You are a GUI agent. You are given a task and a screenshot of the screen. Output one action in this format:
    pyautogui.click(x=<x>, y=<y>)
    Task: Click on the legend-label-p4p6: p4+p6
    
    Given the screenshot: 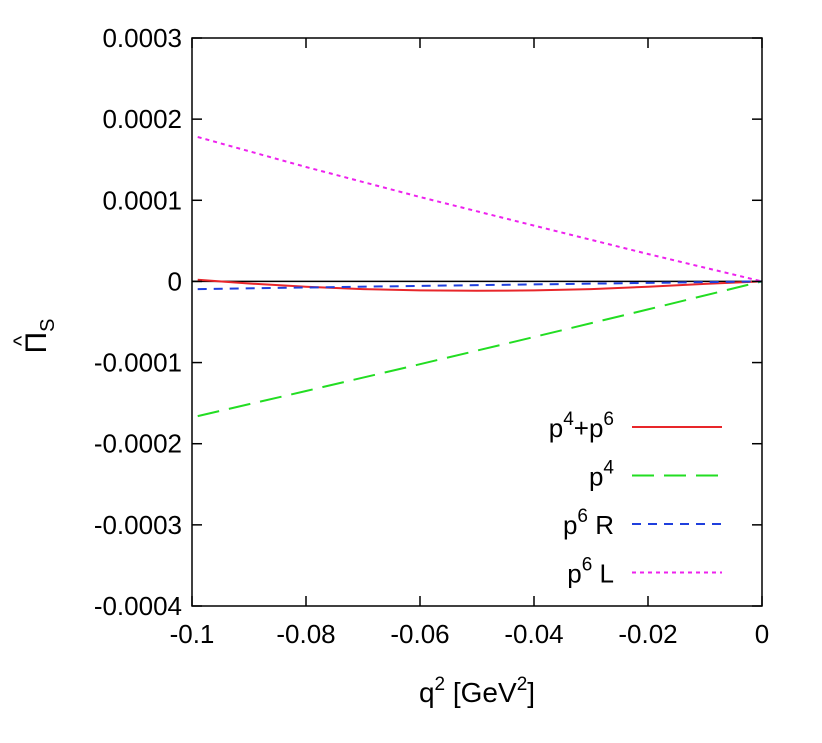 What is the action you would take?
    pyautogui.click(x=581, y=426)
    